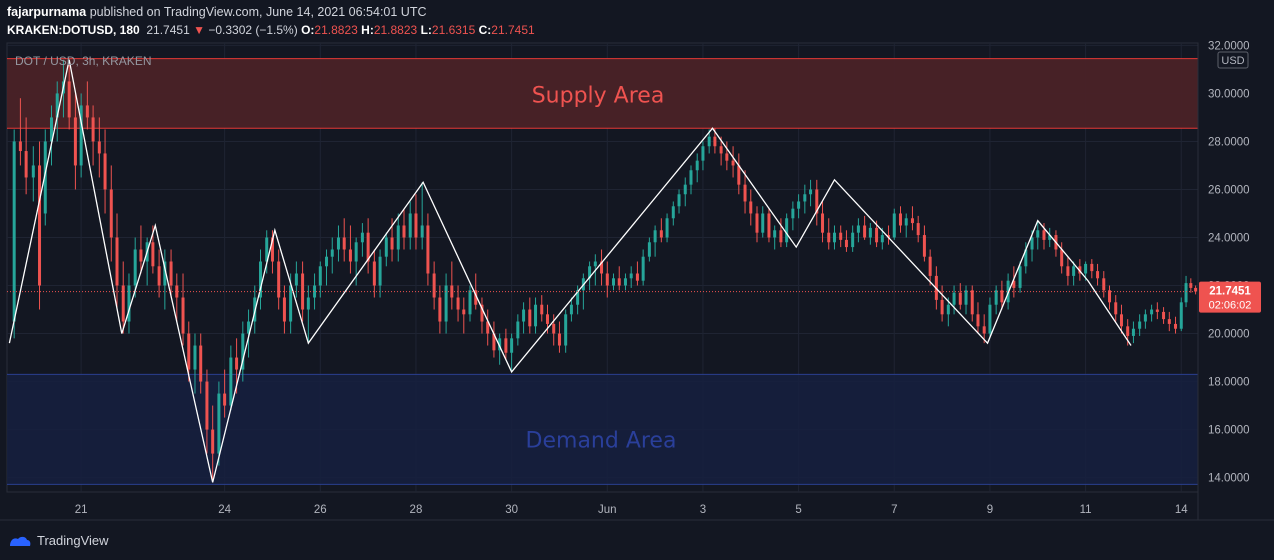  I want to click on last-price: 21.7451, so click(168, 30).